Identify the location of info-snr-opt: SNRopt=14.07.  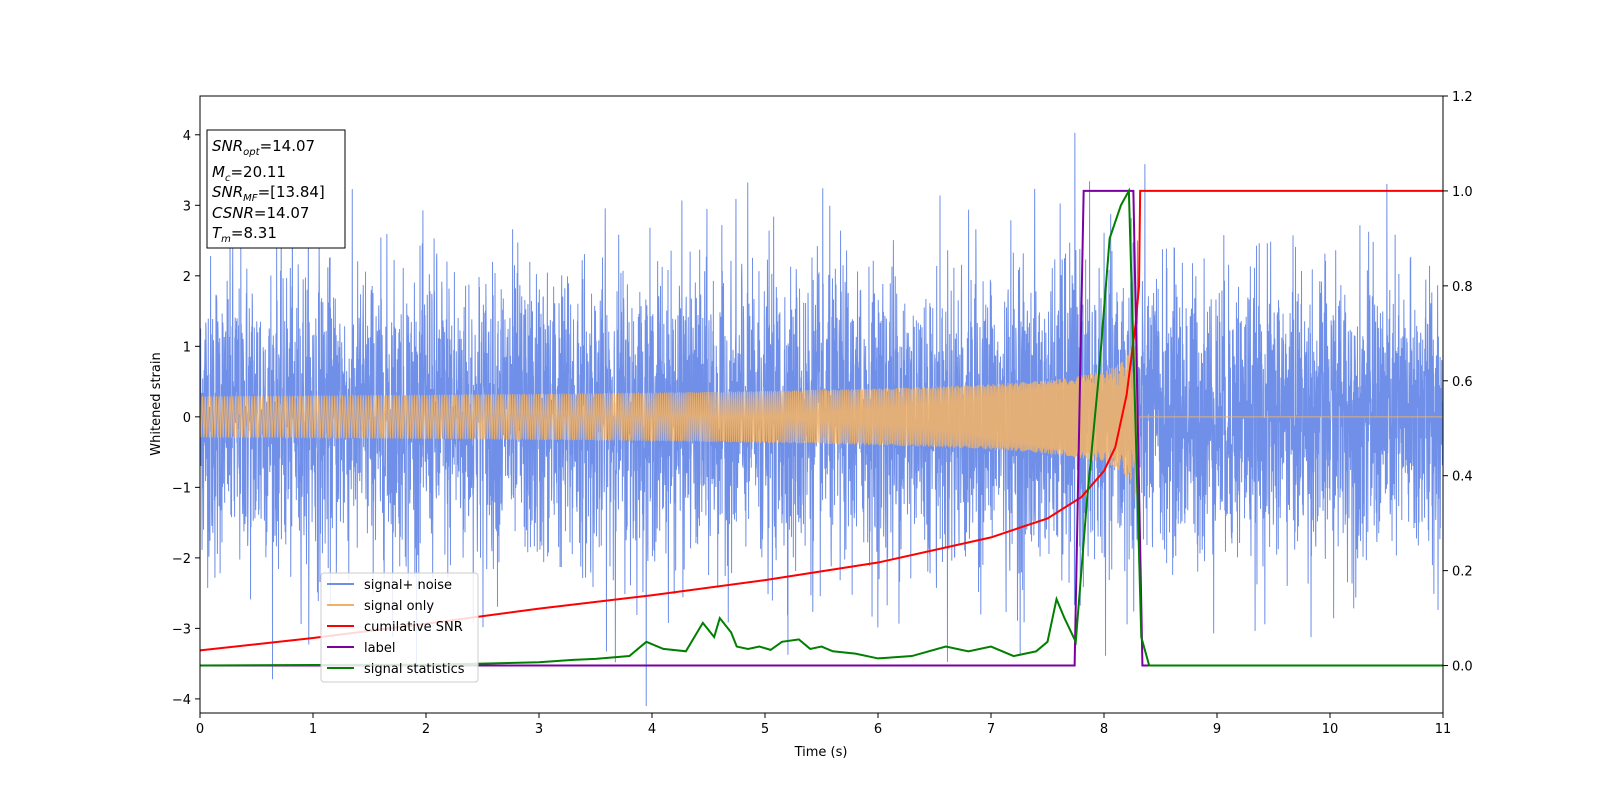
(263, 147).